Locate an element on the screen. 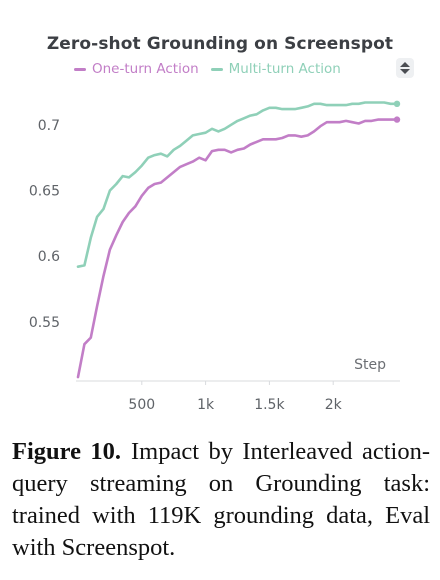 The image size is (440, 580). series-endpoint-multi-turn is located at coordinates (397, 104).